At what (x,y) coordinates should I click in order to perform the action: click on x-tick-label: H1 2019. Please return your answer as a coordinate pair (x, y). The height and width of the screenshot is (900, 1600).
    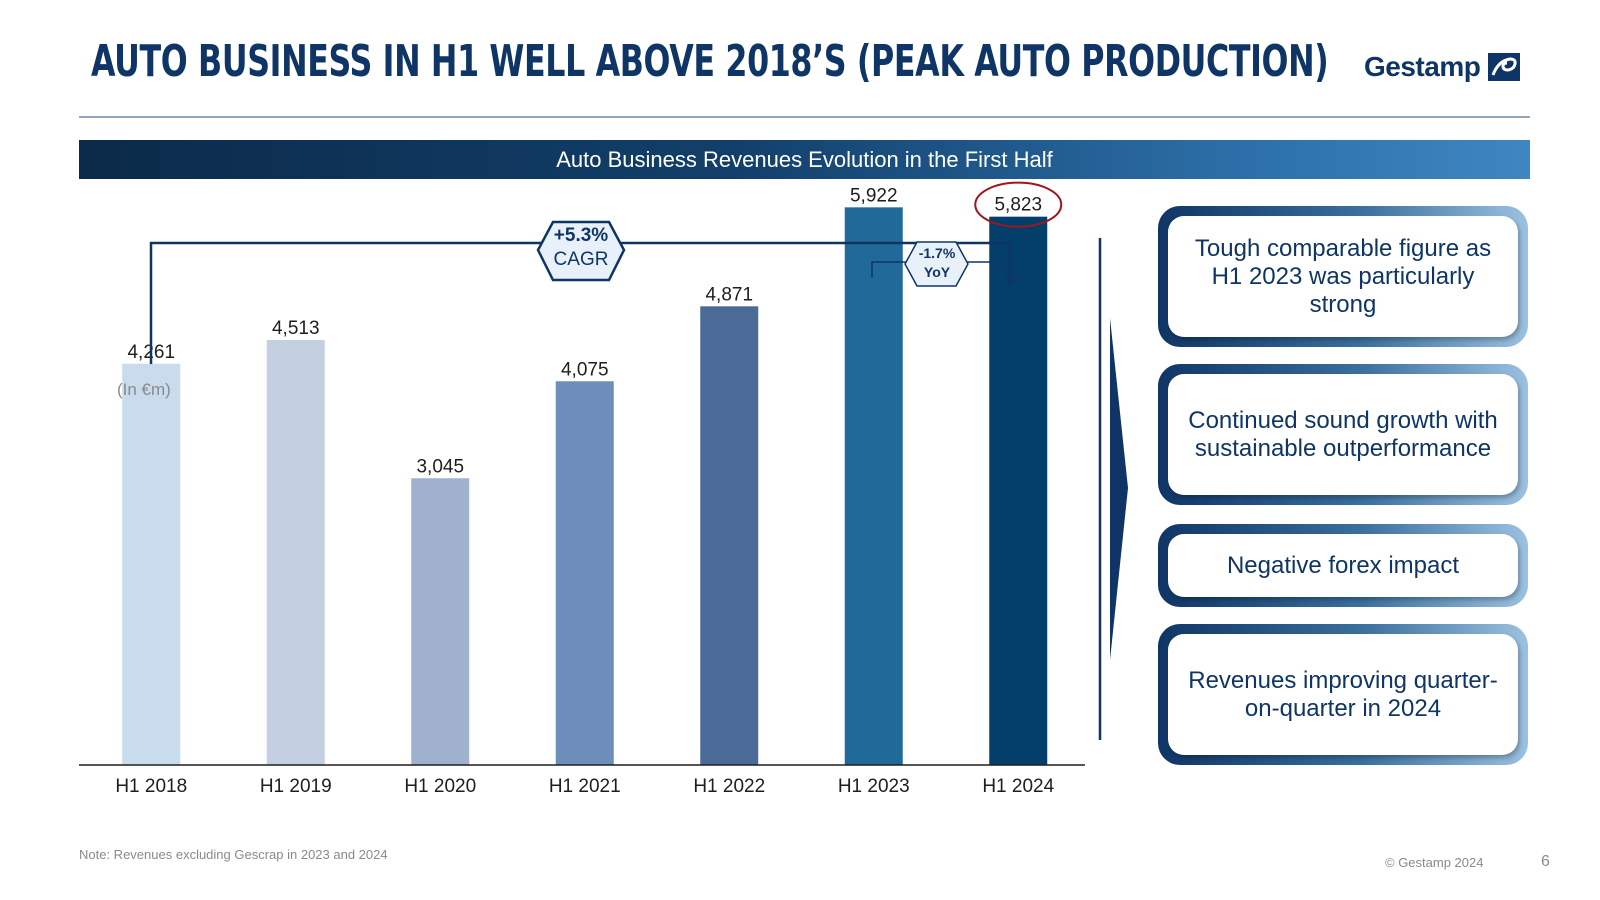
    Looking at the image, I should click on (296, 786).